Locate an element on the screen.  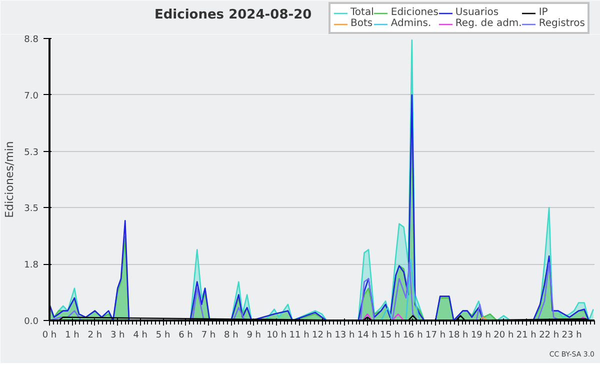
x-tick-label: 22 h is located at coordinates (549, 335).